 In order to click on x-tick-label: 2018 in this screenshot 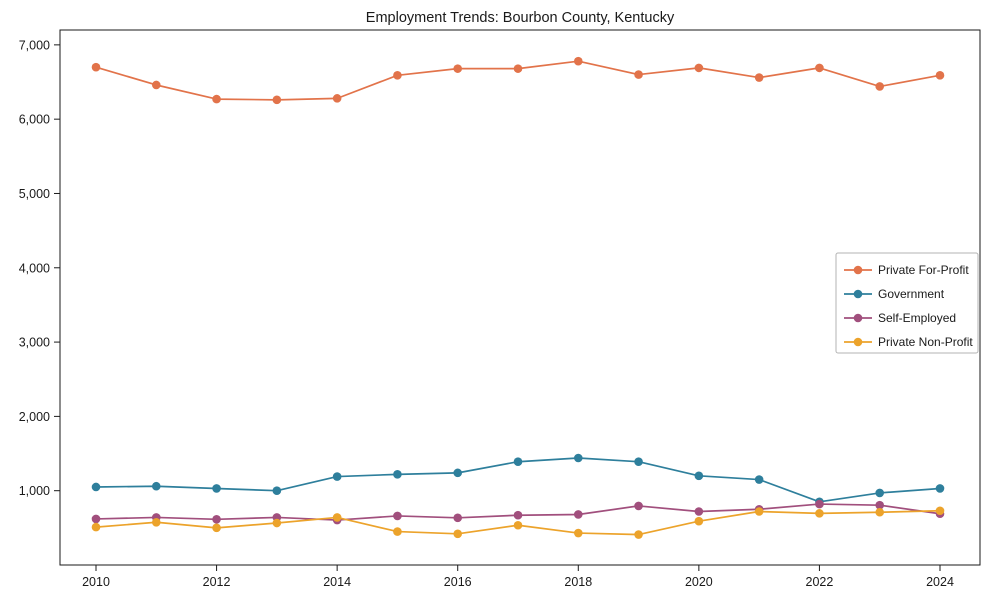, I will do `click(578, 582)`.